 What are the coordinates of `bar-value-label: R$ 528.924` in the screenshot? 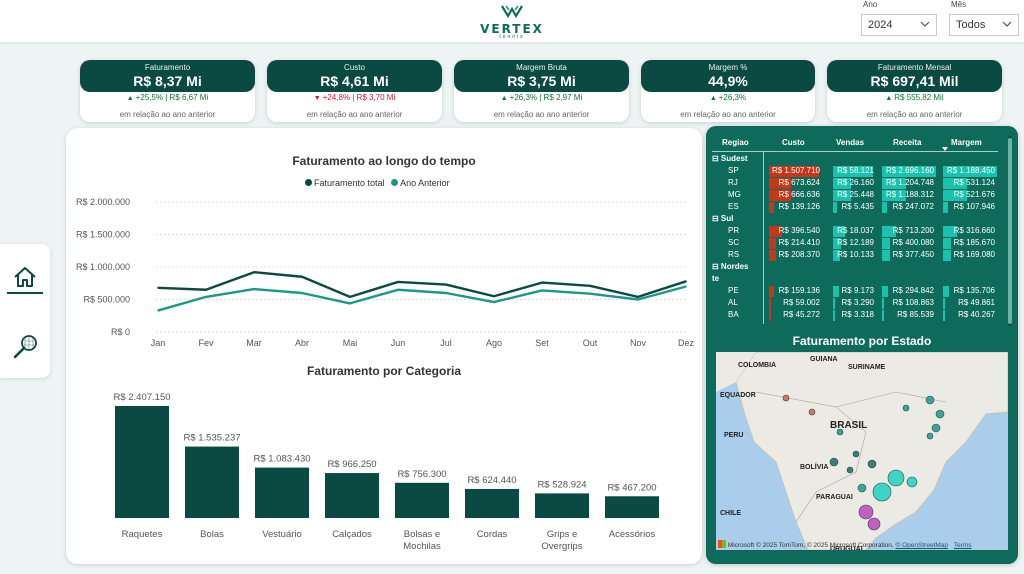 It's located at (561, 484).